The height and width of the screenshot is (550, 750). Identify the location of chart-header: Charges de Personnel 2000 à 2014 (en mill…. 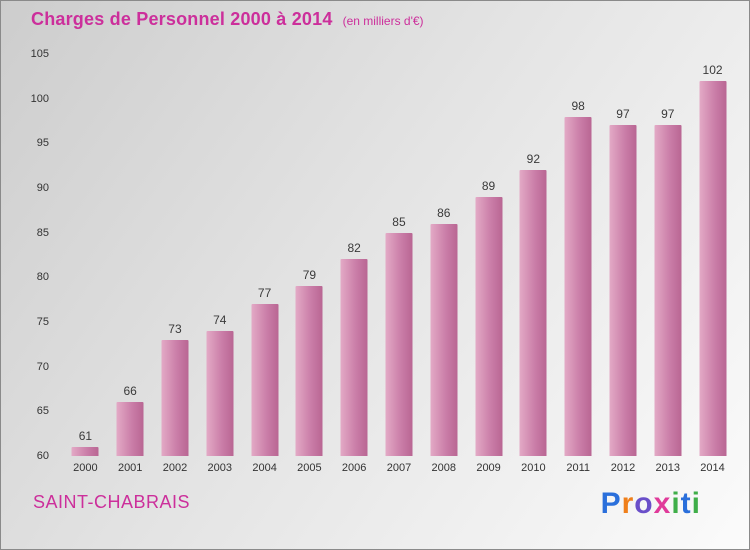
(227, 19).